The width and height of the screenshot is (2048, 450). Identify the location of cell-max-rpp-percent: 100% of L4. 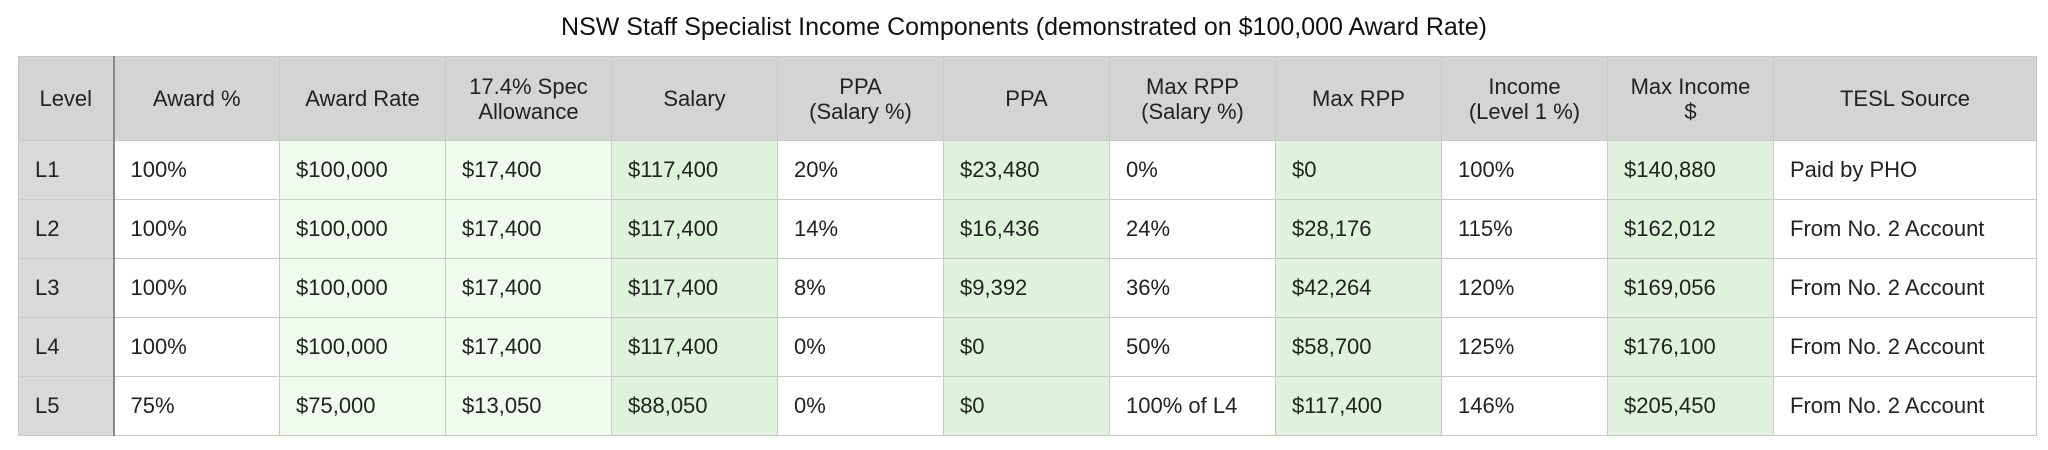
(1192, 406).